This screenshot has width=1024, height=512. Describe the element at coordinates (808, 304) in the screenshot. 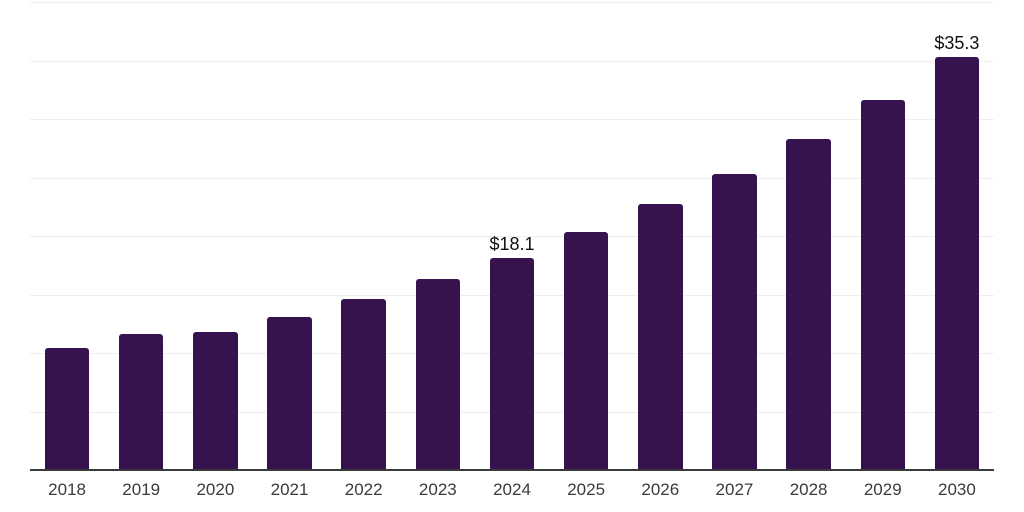

I see `bar-2028` at that location.